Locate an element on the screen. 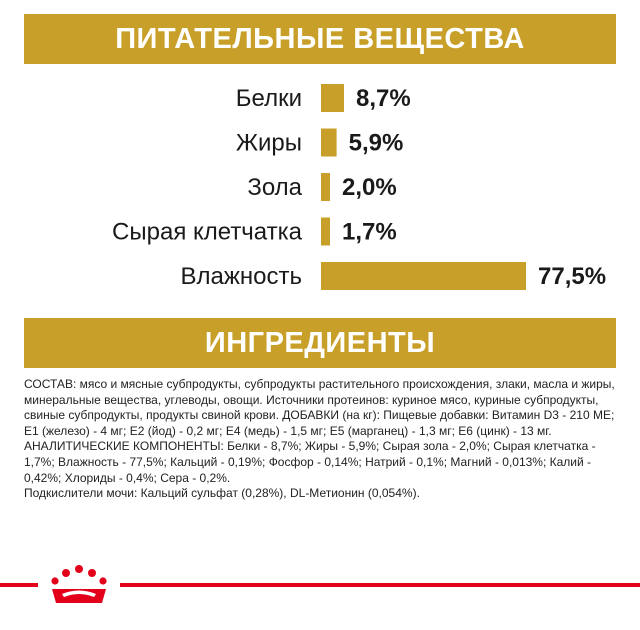 The image size is (640, 630). value-label-2: 2,0% is located at coordinates (369, 187).